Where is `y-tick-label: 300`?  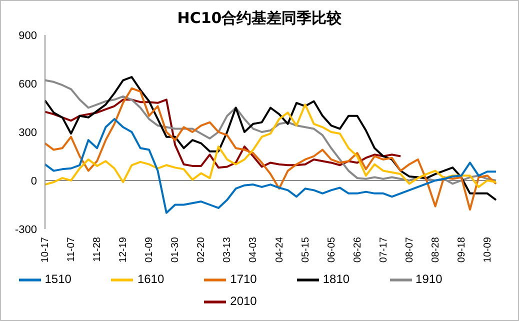 y-tick-label: 300 is located at coordinates (27, 132).